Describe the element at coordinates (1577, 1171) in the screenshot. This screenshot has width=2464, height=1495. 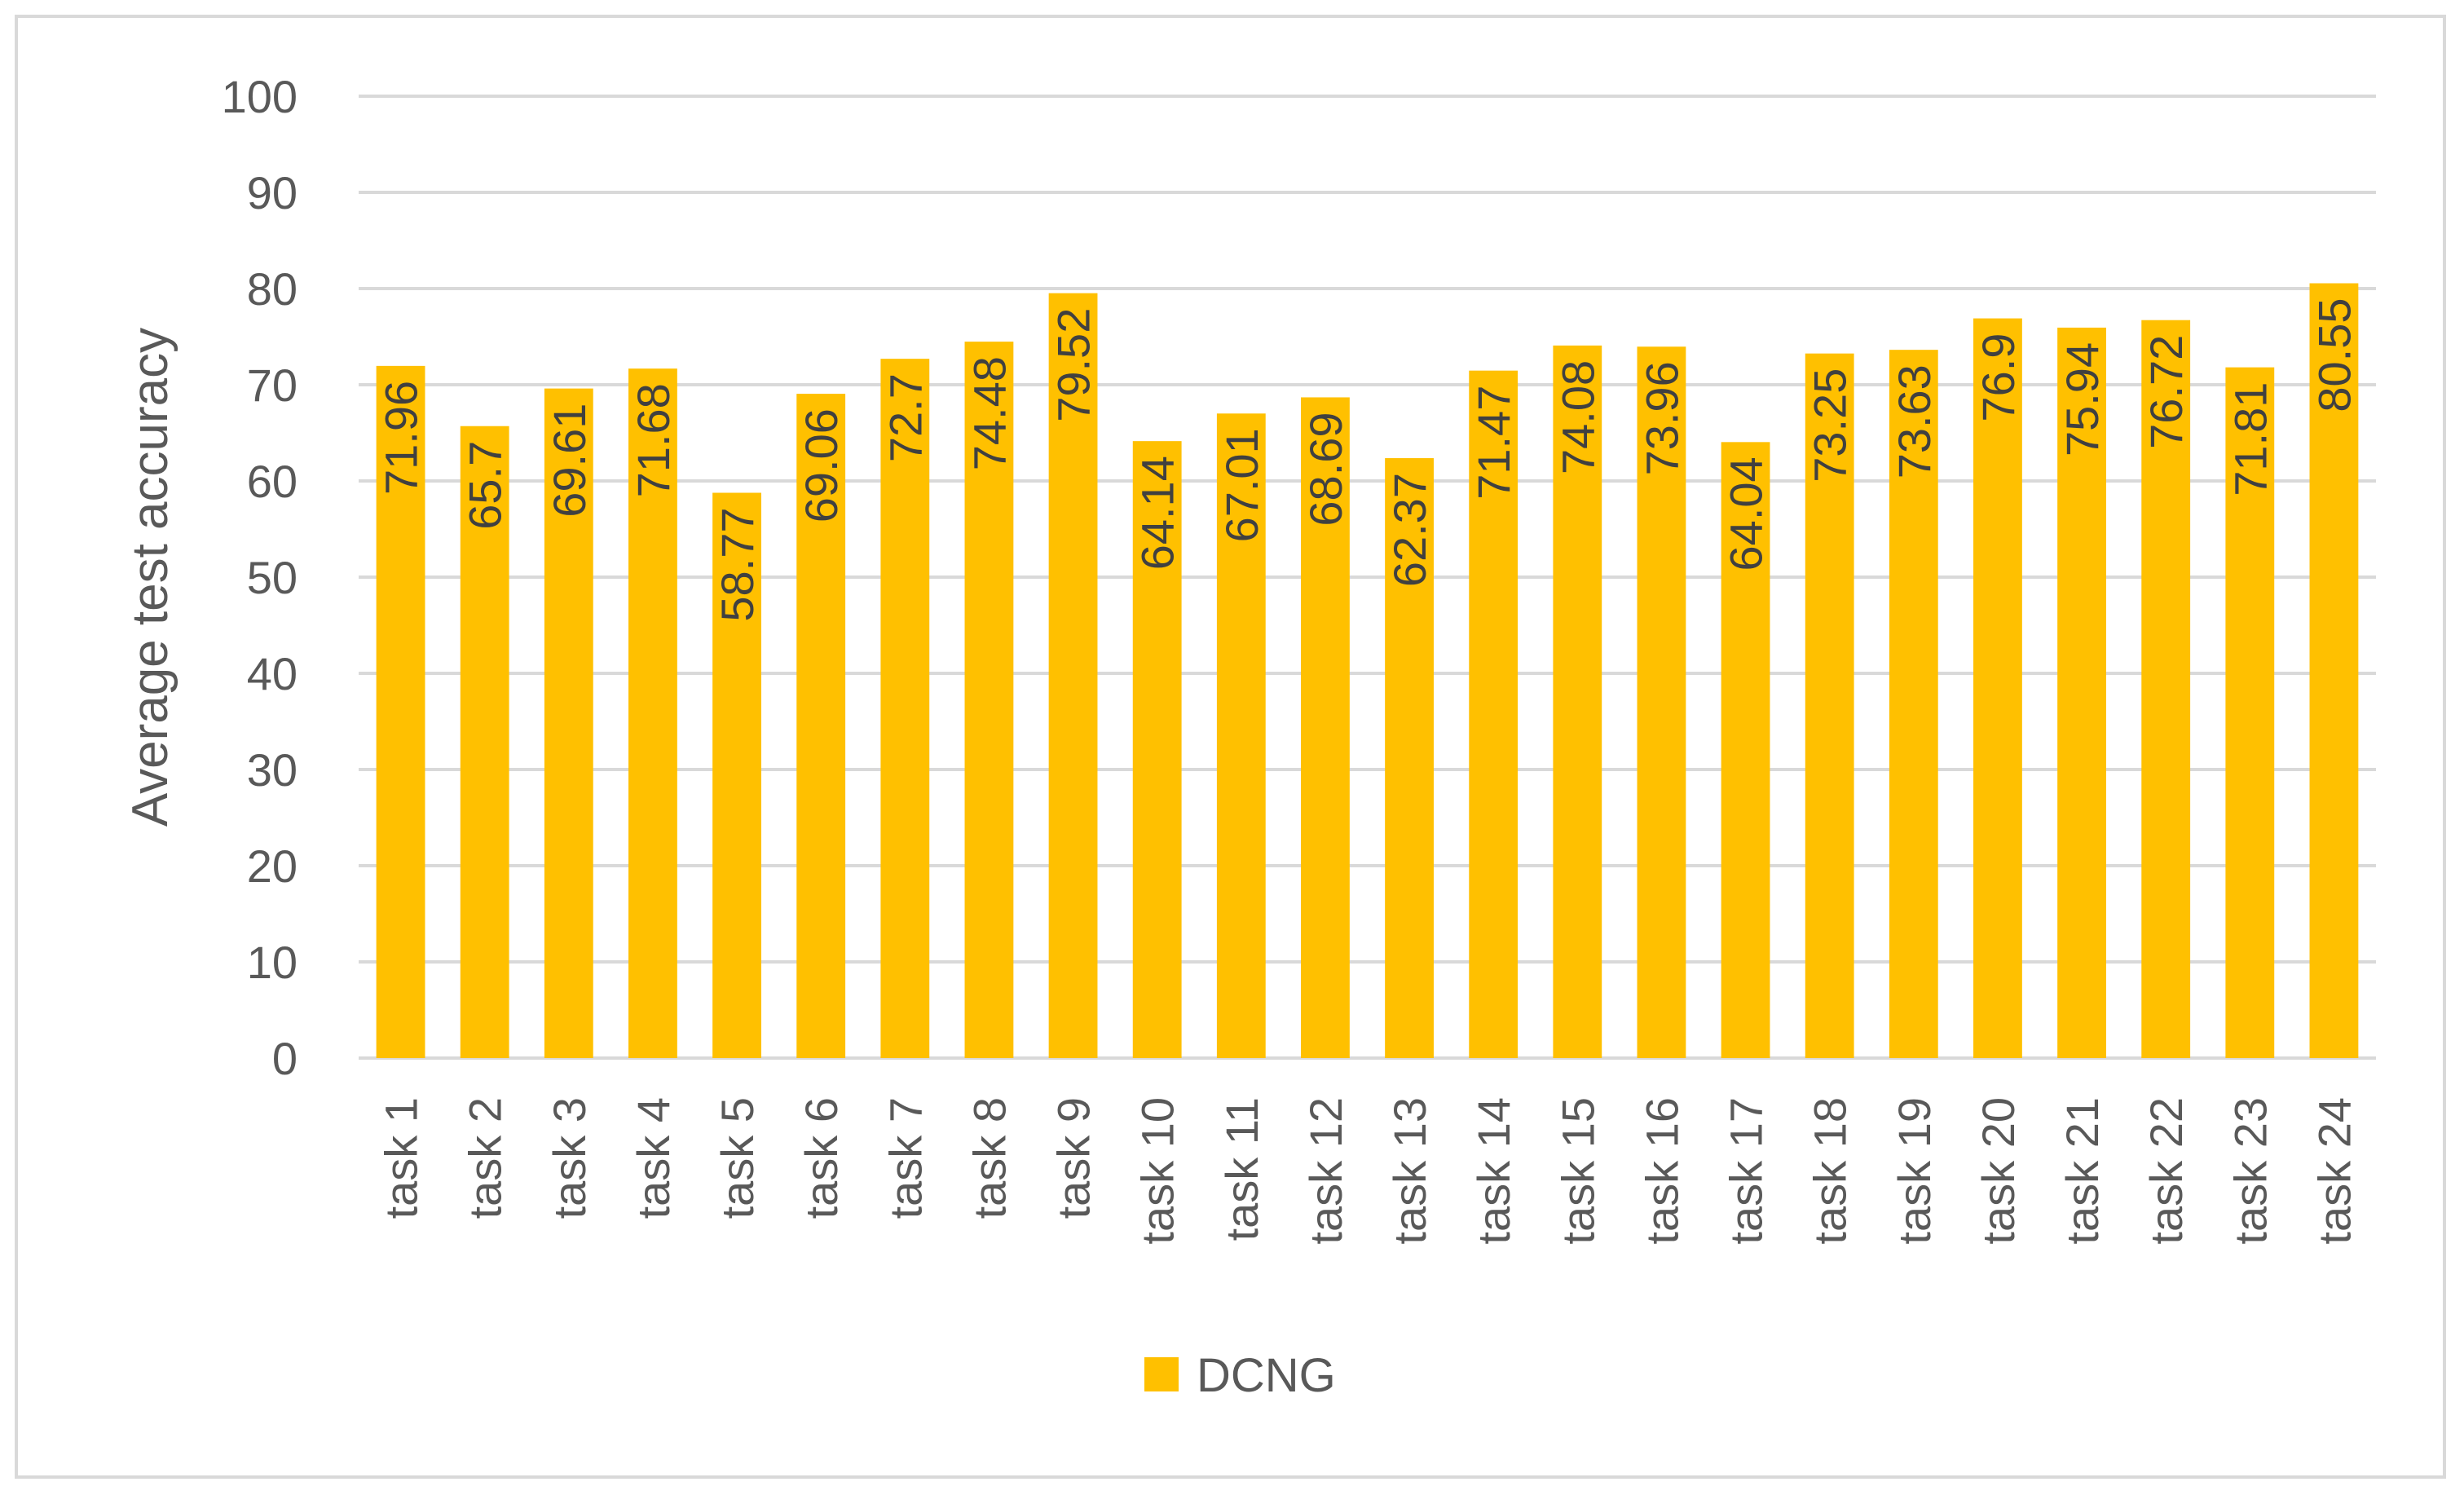
I see `x-tick-label: task 15` at that location.